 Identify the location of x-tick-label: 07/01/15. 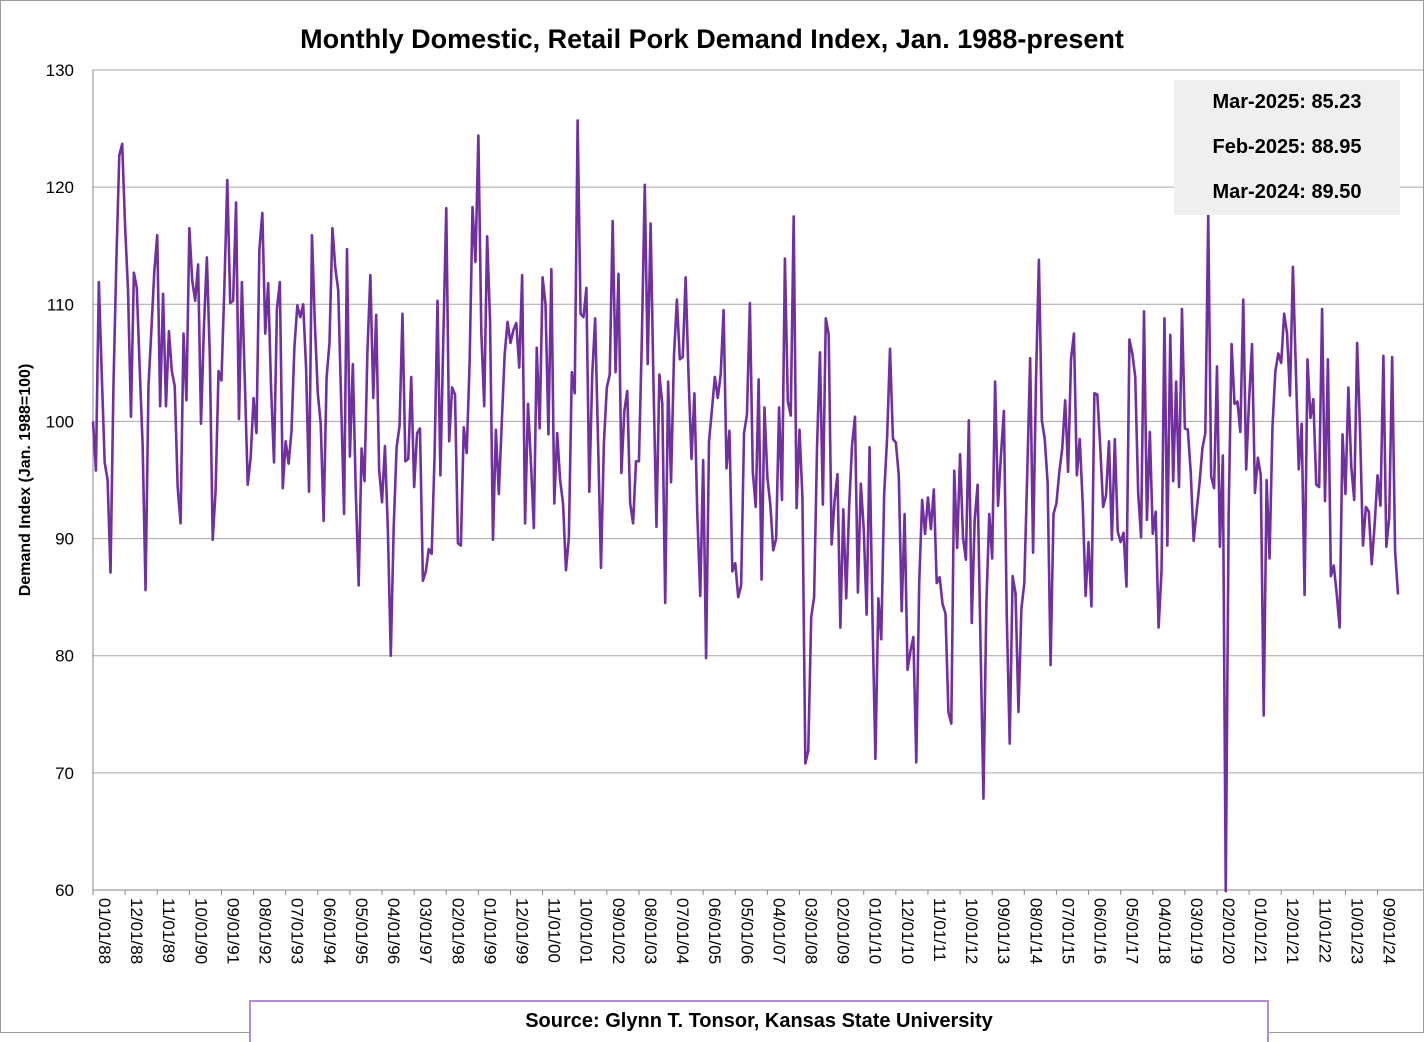
(1067, 931).